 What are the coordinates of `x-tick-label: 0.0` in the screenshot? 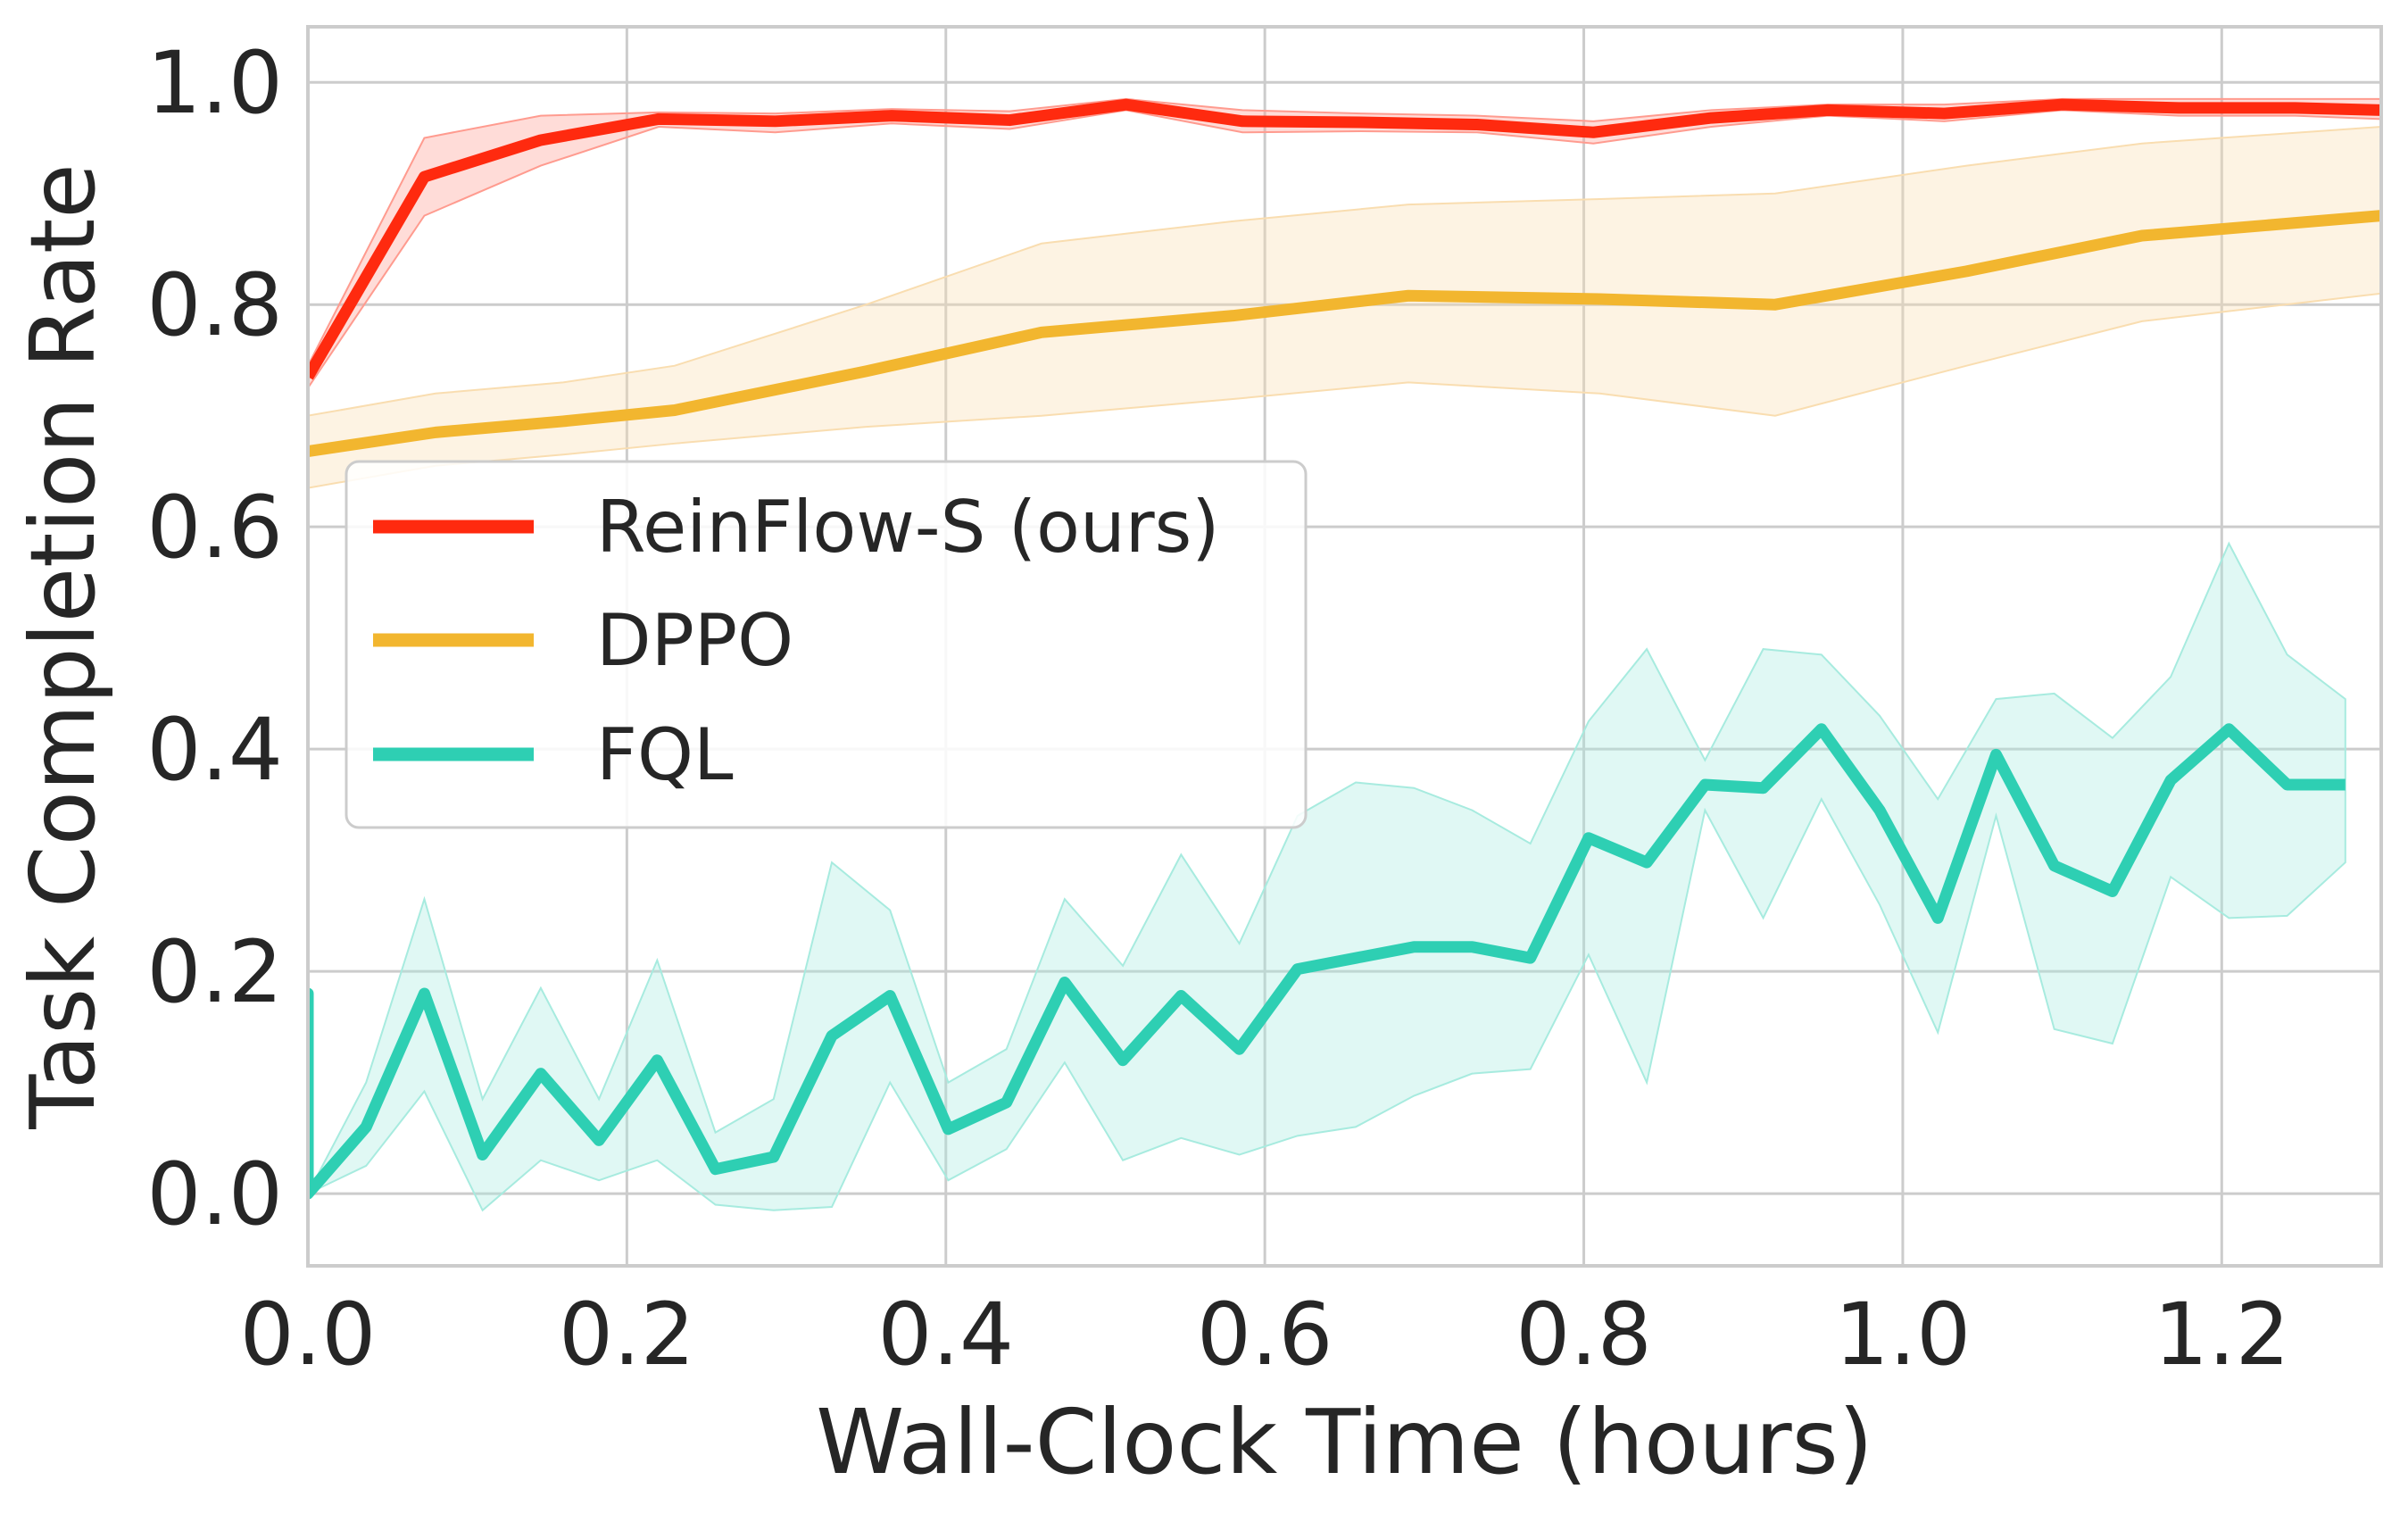 It's located at (308, 1335).